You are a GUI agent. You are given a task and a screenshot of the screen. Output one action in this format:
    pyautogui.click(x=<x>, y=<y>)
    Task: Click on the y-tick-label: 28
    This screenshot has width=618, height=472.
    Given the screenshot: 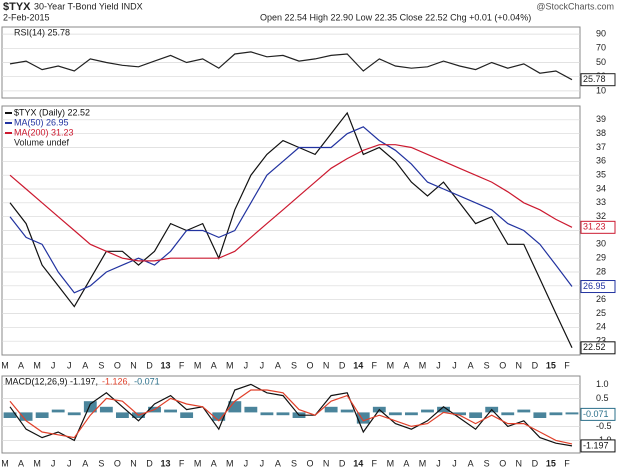 What is the action you would take?
    pyautogui.click(x=601, y=271)
    